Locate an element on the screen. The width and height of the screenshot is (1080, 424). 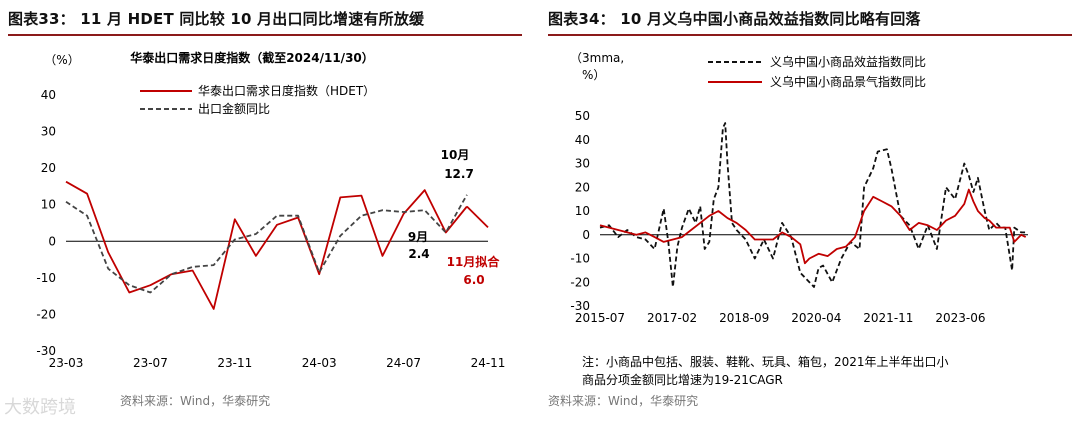
left-y-tick-label: -10 is located at coordinates (46, 278).